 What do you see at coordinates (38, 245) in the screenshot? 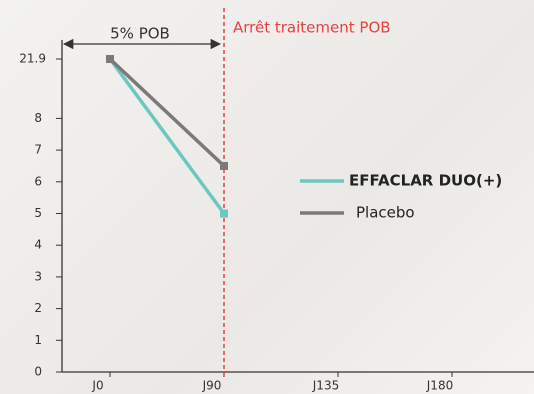
I see `y-tick-label: 4` at bounding box center [38, 245].